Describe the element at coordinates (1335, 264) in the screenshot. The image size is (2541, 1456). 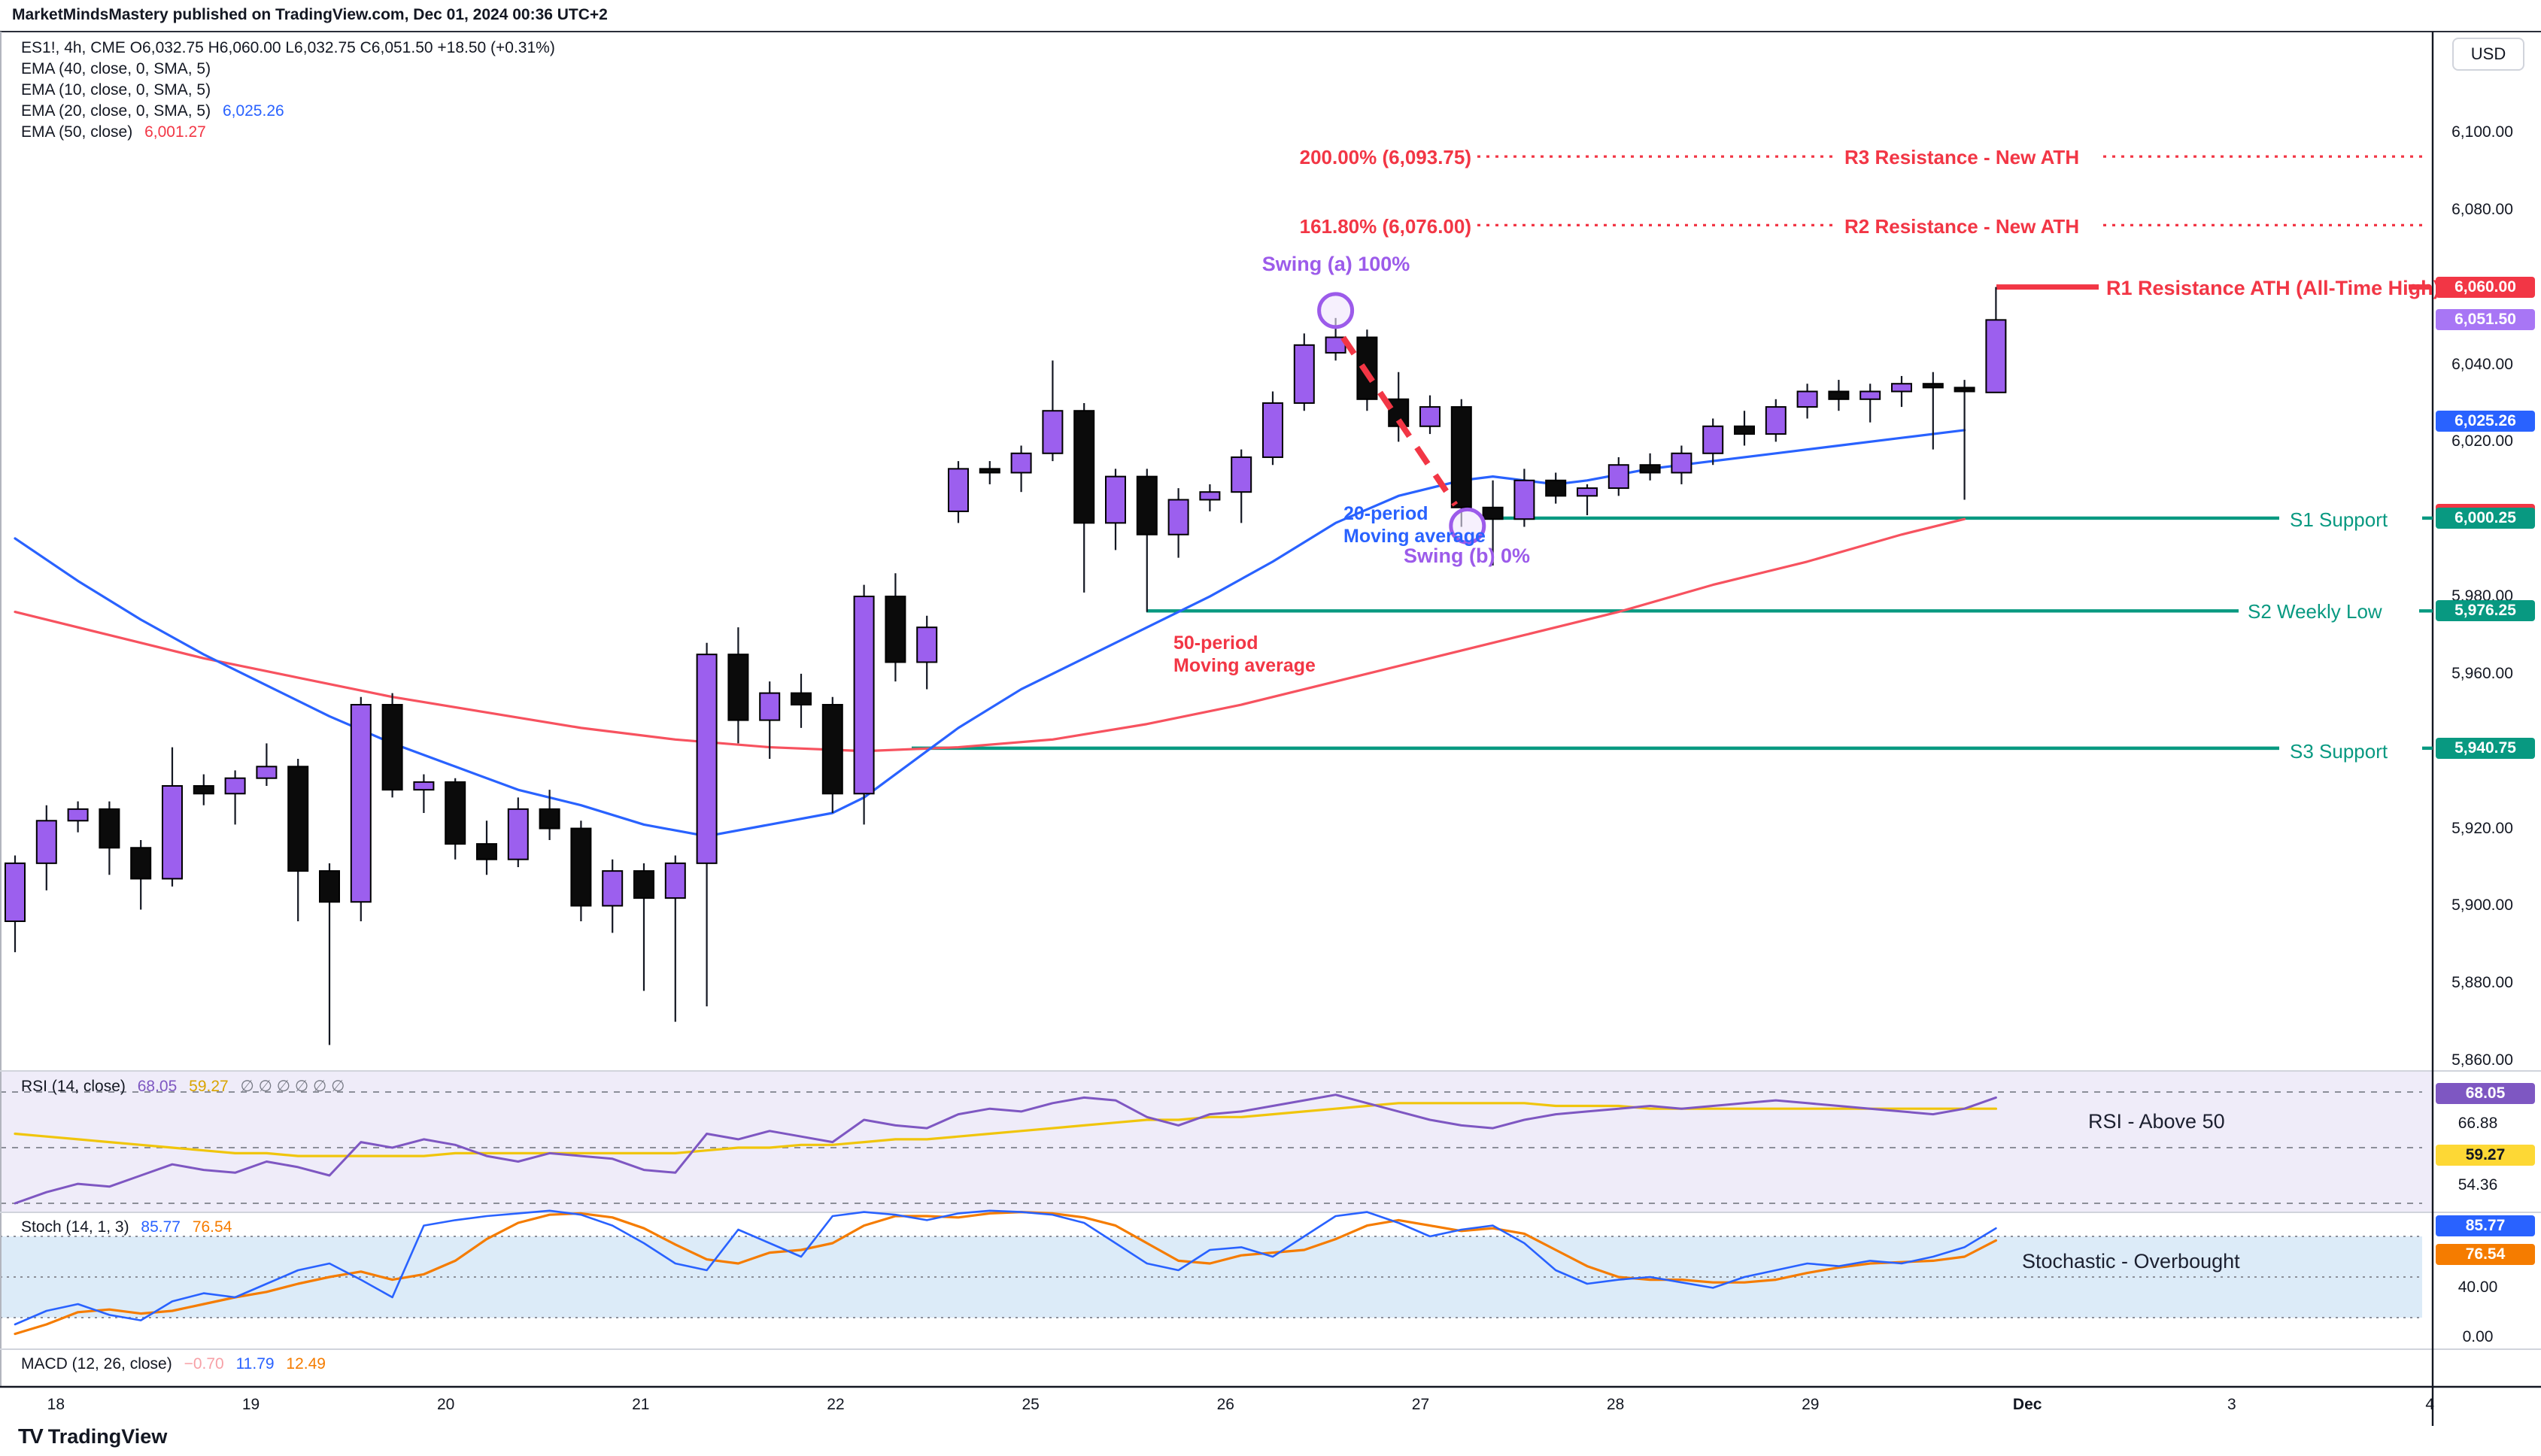
I see `swing-a-label: Swing (a) 100%` at that location.